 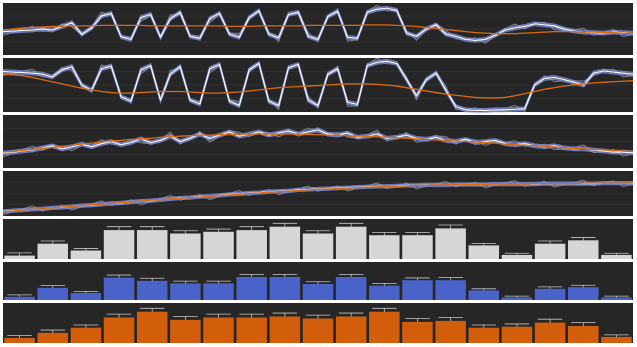 I want to click on panel-bars-gray, so click(x=318, y=239).